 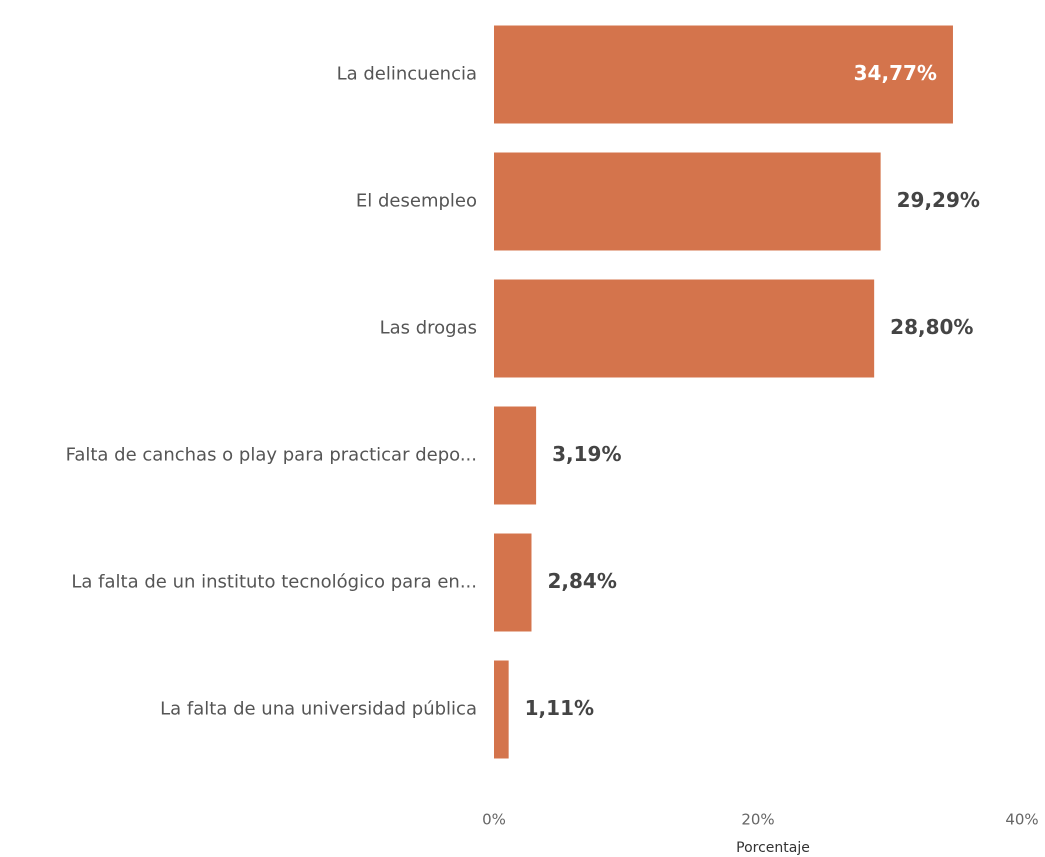 What do you see at coordinates (931, 327) in the screenshot?
I see `value-label: 28,80%` at bounding box center [931, 327].